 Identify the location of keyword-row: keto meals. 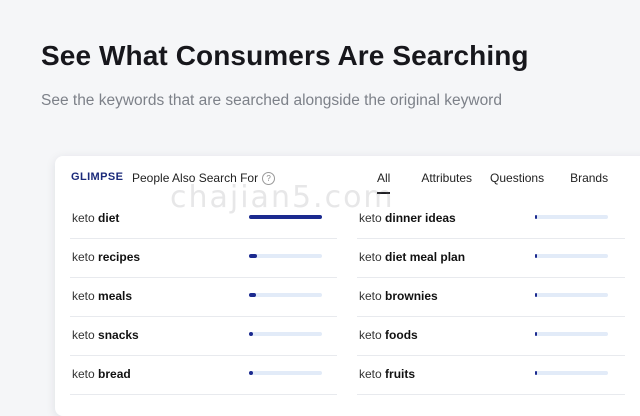
(203, 297).